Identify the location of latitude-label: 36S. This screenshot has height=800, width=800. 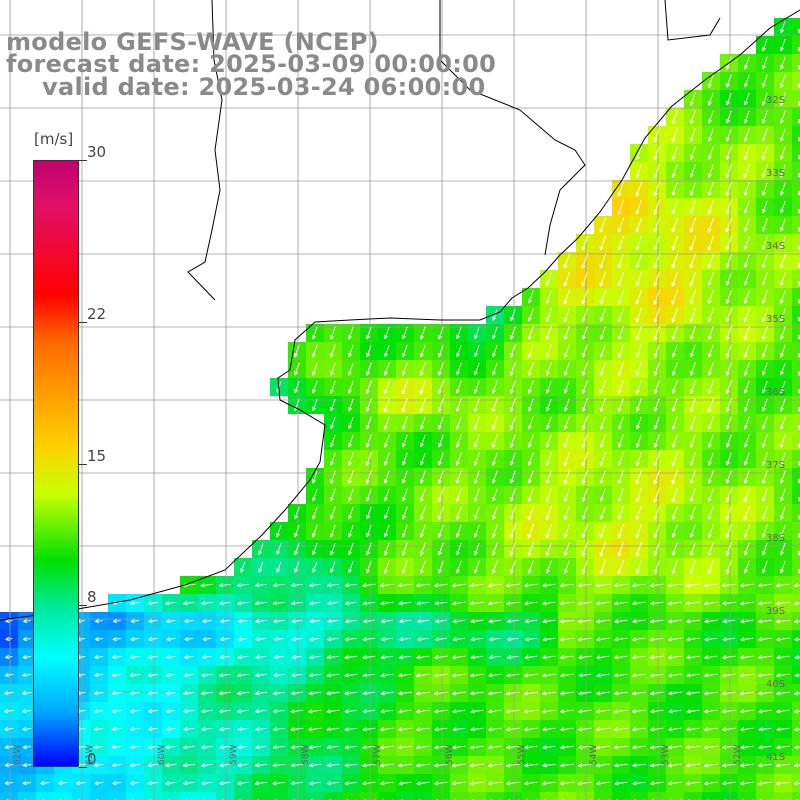
(775, 392).